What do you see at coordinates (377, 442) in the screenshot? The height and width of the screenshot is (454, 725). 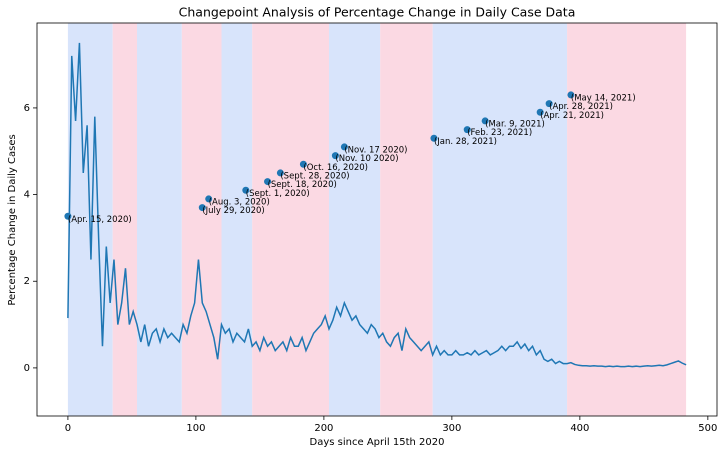 I see `x-axis-label: Days since April 15th 2020` at bounding box center [377, 442].